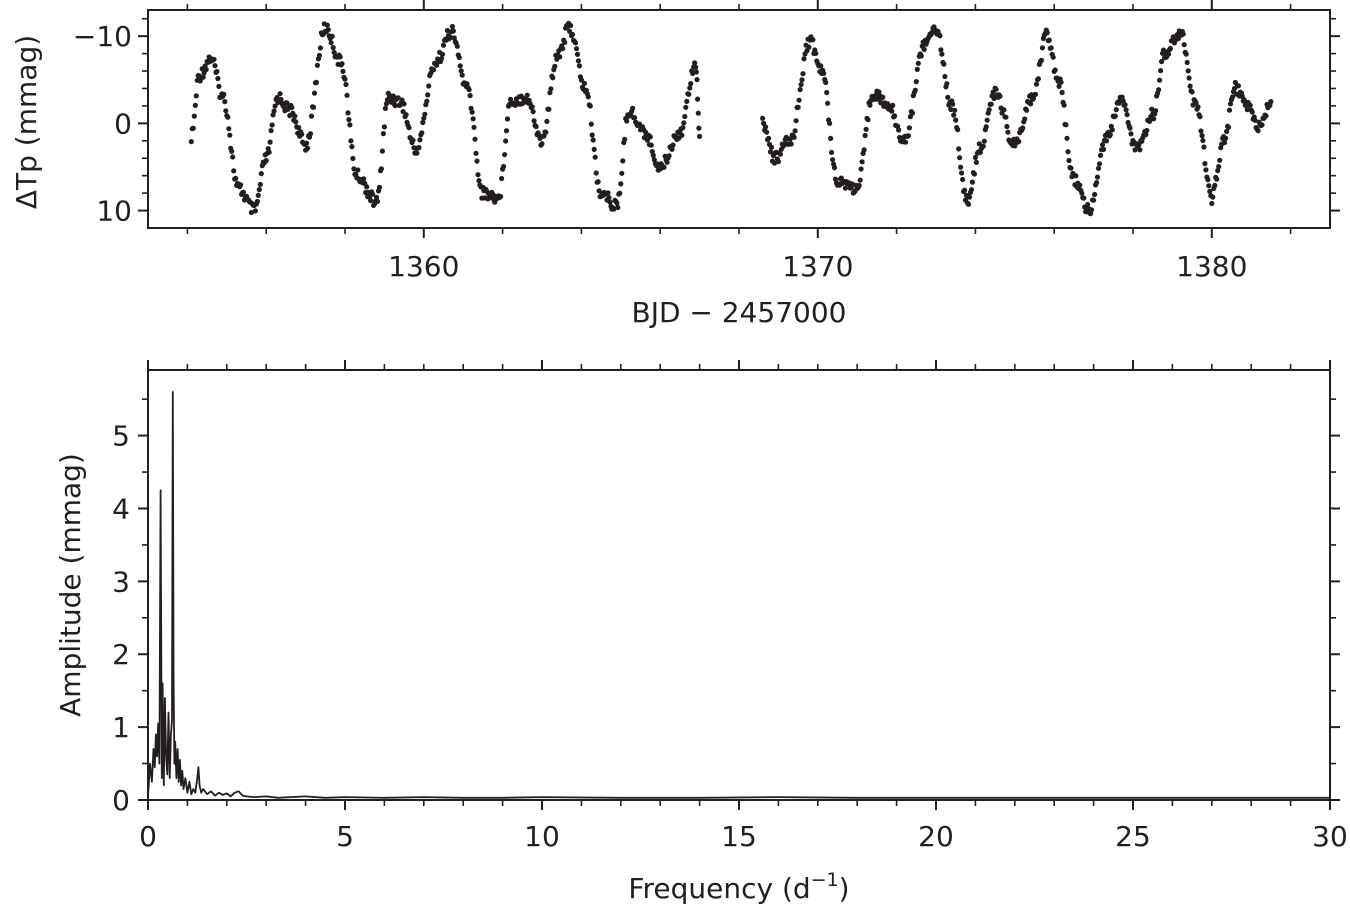 The height and width of the screenshot is (909, 1350). What do you see at coordinates (1330, 836) in the screenshot?
I see `amplitude-spectrum-xtick-label: 30` at bounding box center [1330, 836].